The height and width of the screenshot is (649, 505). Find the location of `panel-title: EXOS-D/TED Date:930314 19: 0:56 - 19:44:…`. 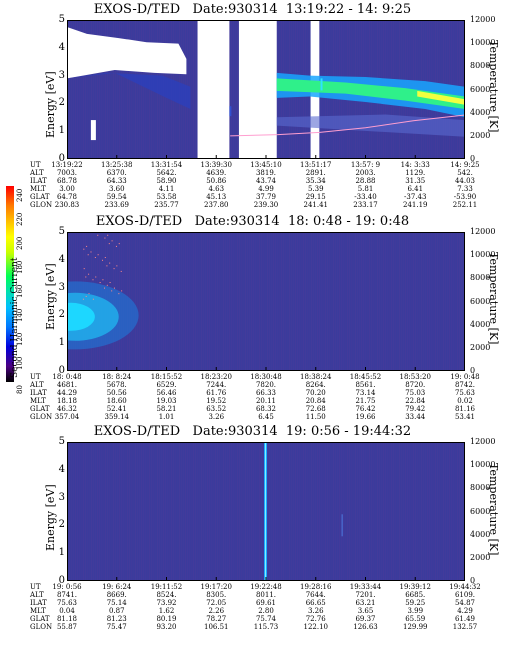

panel-title: EXOS-D/TED Date:930314 19: 0:56 - 19:44:… is located at coordinates (252, 431).